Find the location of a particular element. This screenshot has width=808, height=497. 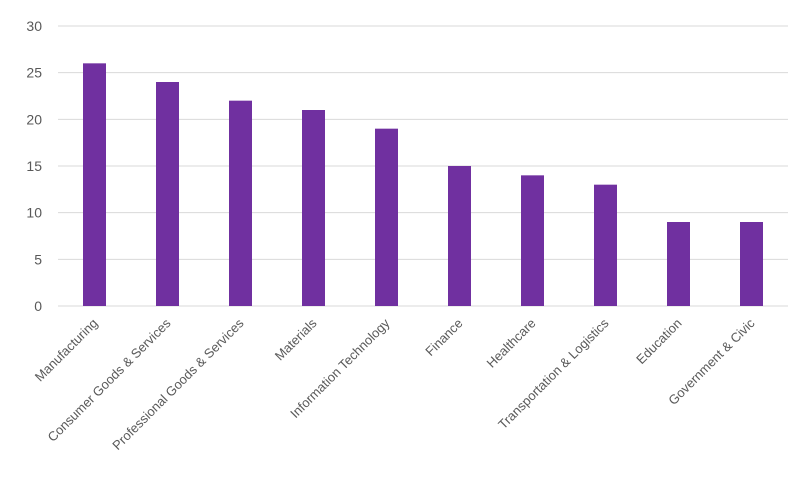

x-tick-label: Materials is located at coordinates (296, 339).